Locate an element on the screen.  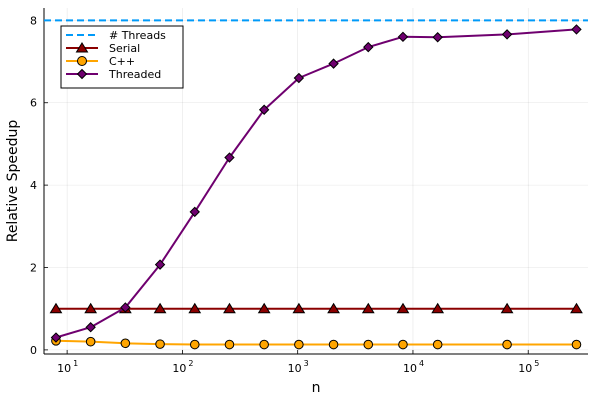
legend-swatch-cpp-marker is located at coordinates (82, 61).